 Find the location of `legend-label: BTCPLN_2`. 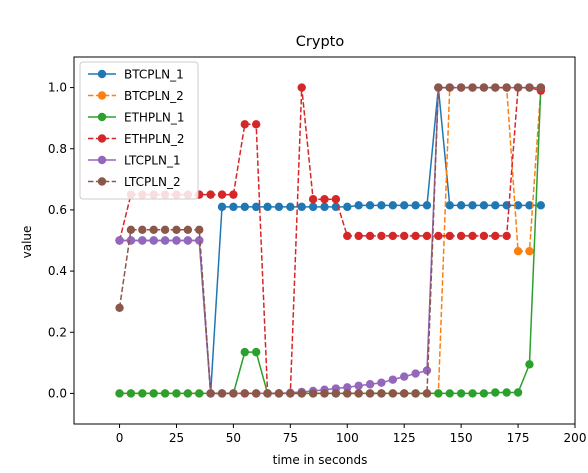

legend-label: BTCPLN_2 is located at coordinates (154, 96).